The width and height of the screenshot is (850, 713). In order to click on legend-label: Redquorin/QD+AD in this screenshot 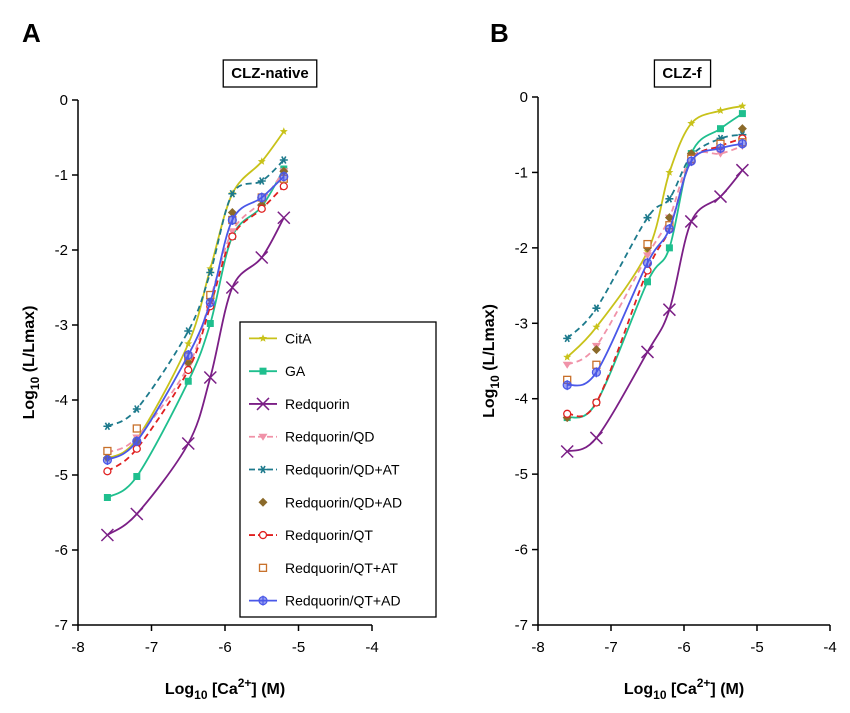, I will do `click(343, 502)`.